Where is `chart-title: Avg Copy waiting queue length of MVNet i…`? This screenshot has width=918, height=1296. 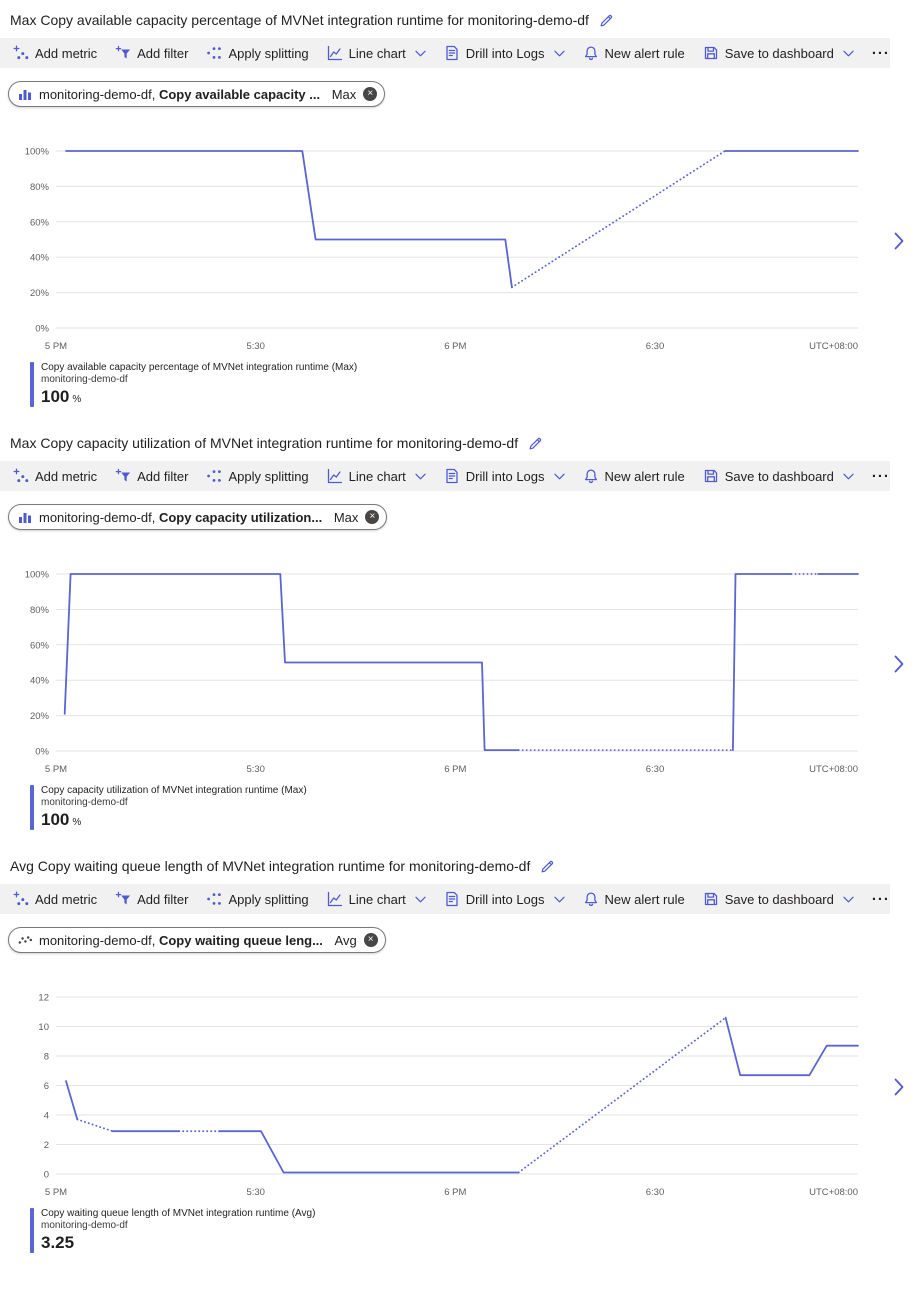 chart-title: Avg Copy waiting queue length of MVNet i… is located at coordinates (270, 866).